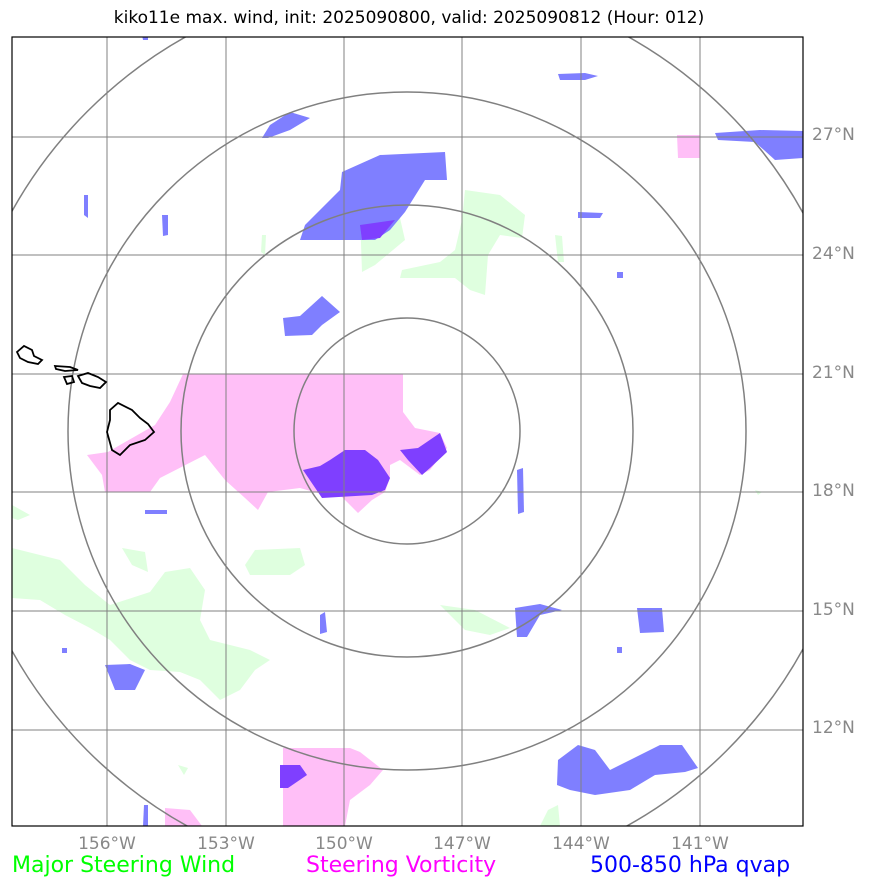 This screenshot has width=873, height=891. What do you see at coordinates (363, 504) in the screenshot?
I see `overlap-areas` at bounding box center [363, 504].